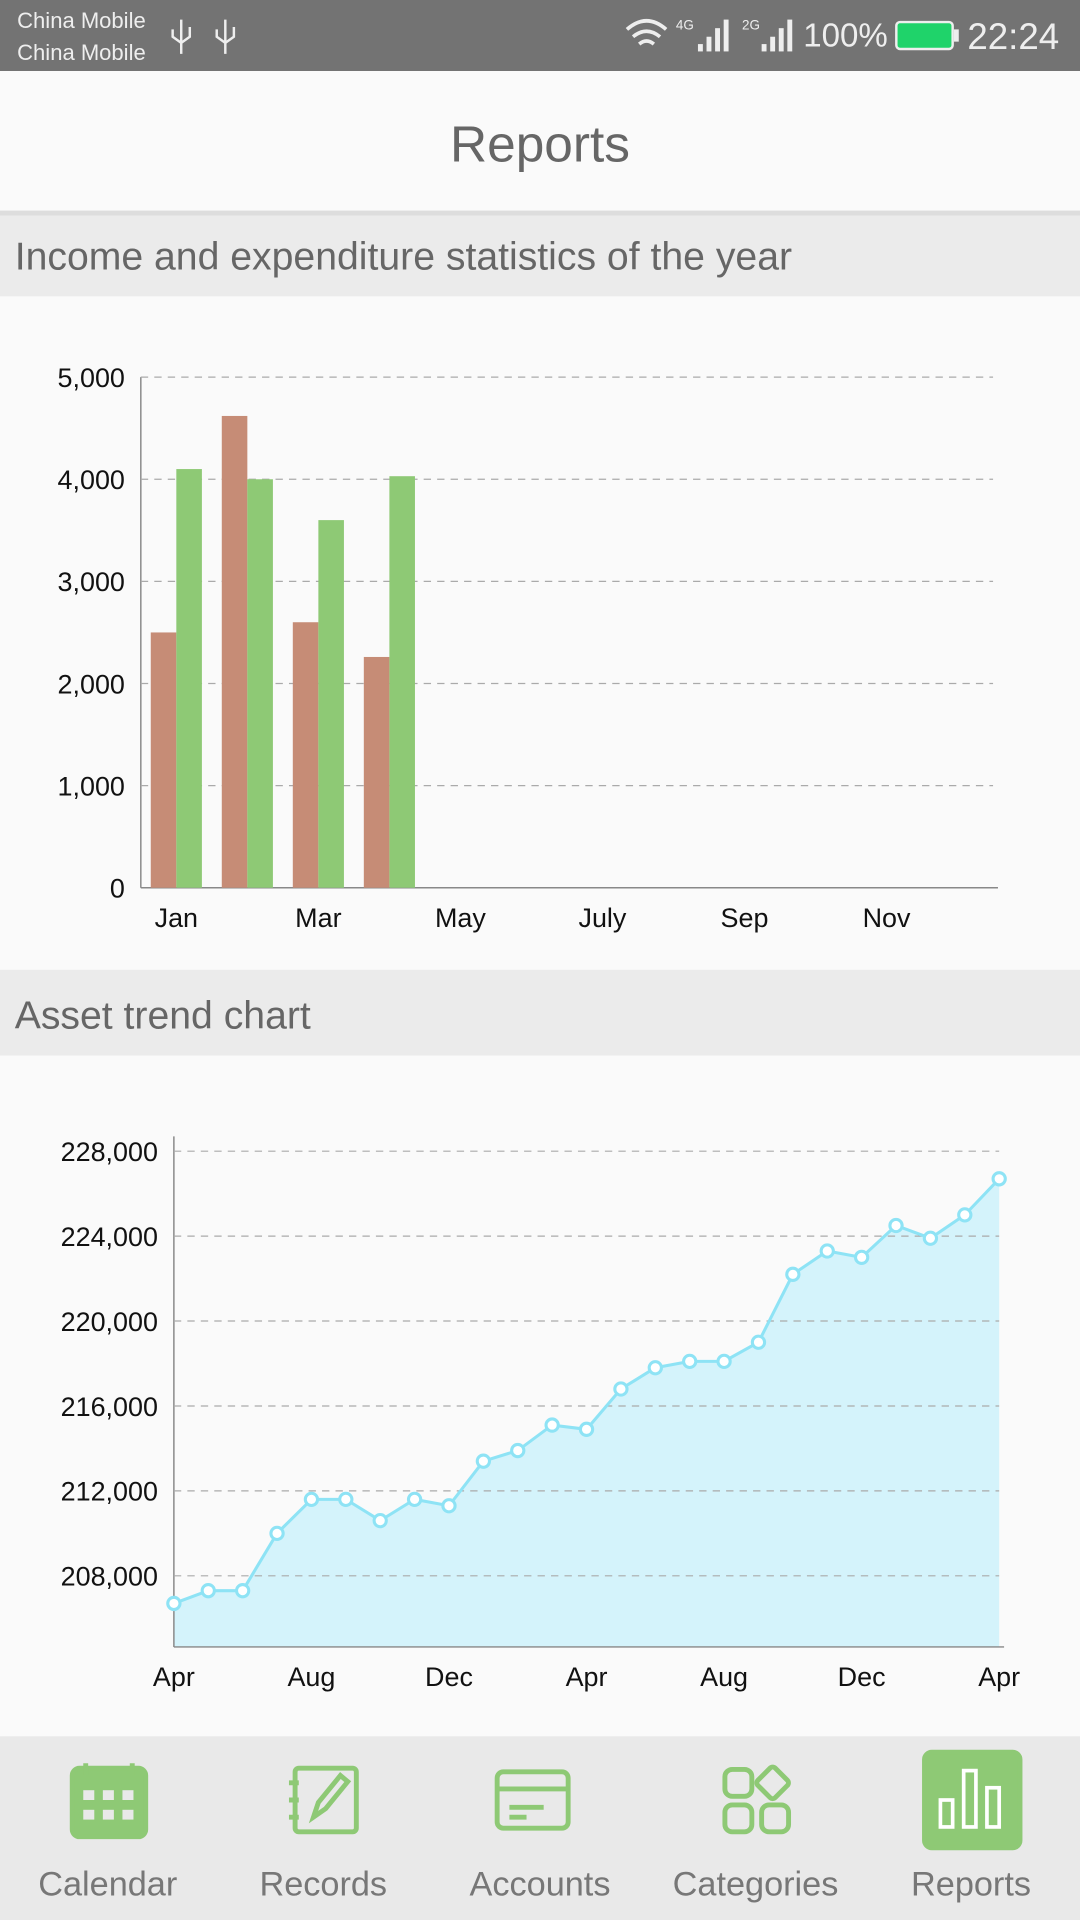 This screenshot has height=1920, width=1080. What do you see at coordinates (540, 213) in the screenshot?
I see `divider` at bounding box center [540, 213].